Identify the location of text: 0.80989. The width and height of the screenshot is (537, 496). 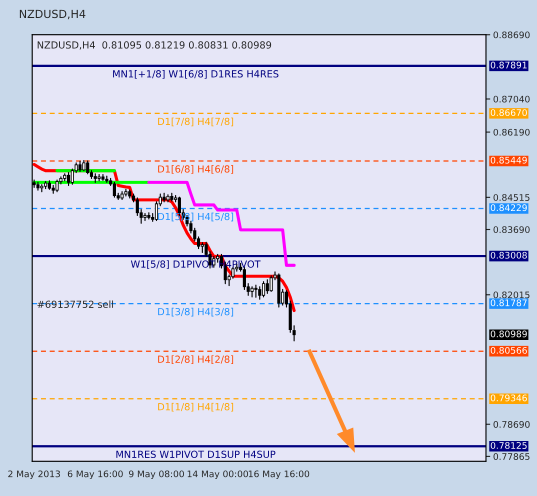
(508, 334).